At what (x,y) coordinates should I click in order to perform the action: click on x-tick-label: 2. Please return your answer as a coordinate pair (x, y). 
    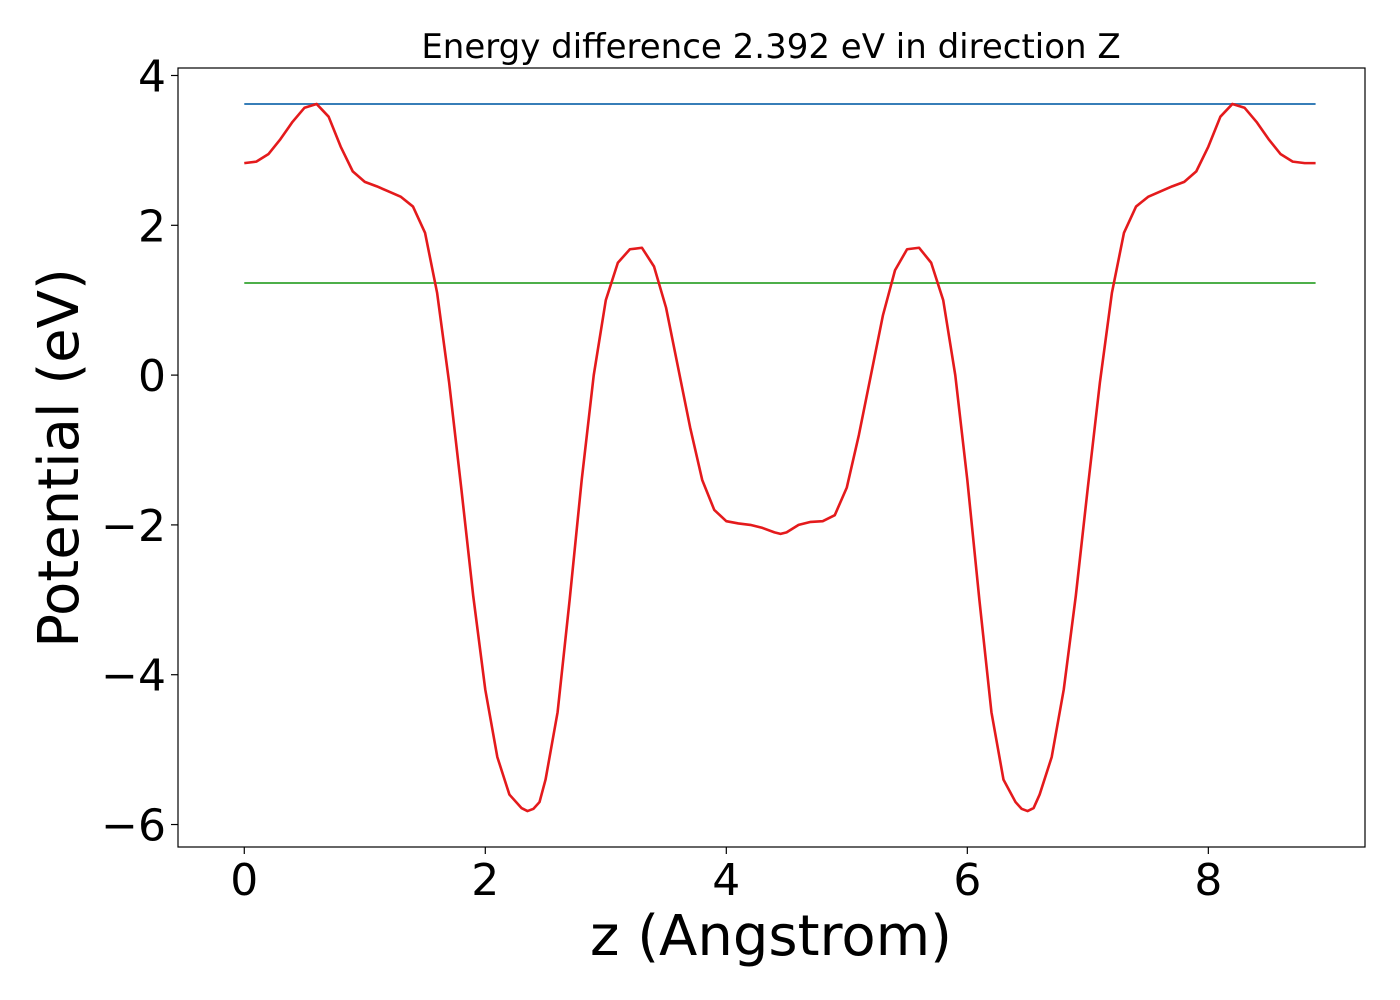
    Looking at the image, I should click on (485, 880).